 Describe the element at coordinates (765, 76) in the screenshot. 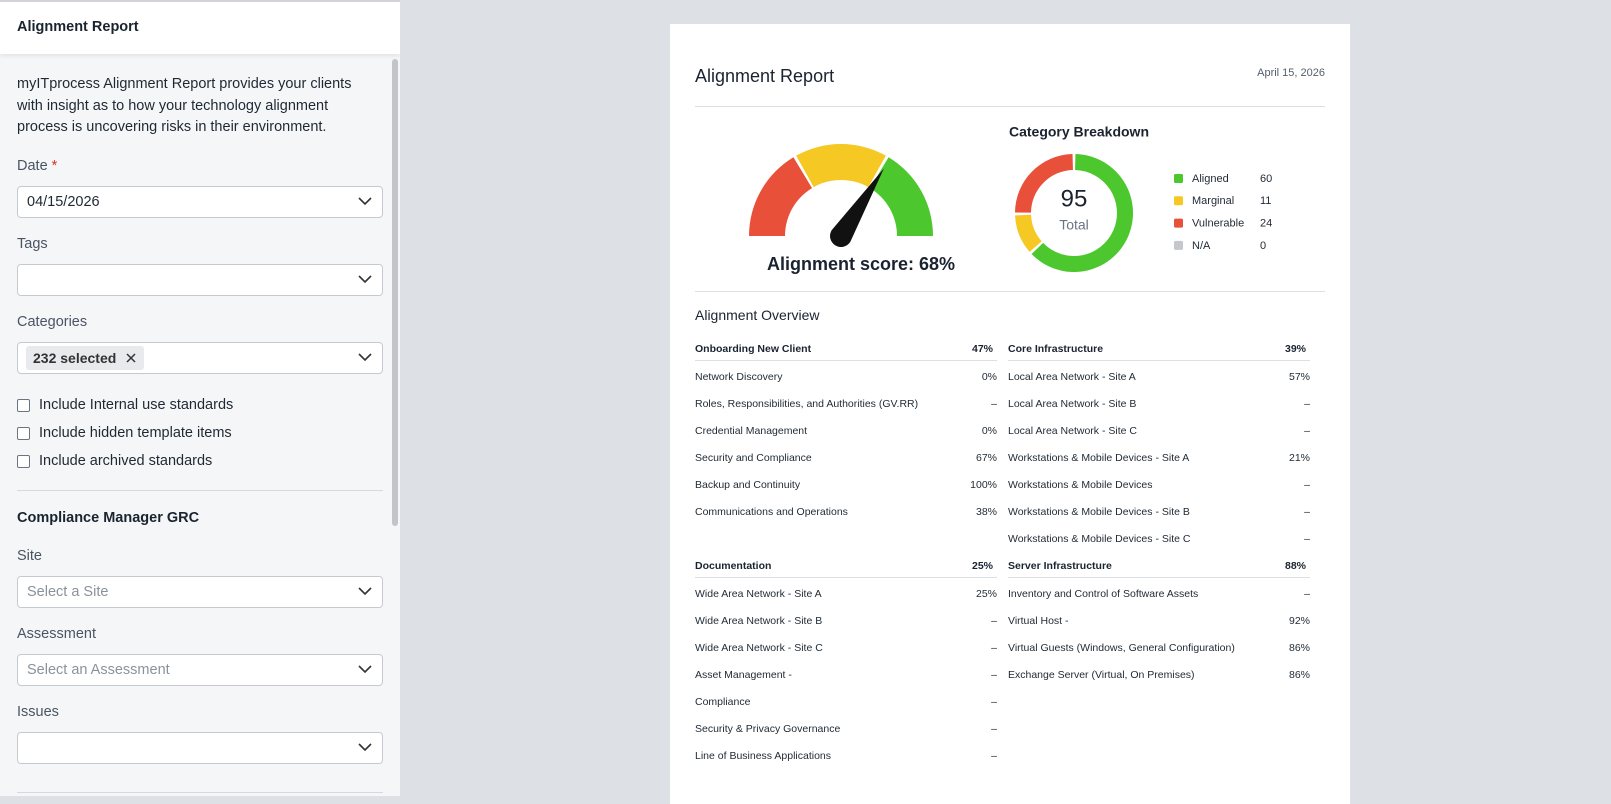

I see `report-title: Alignment Report` at that location.